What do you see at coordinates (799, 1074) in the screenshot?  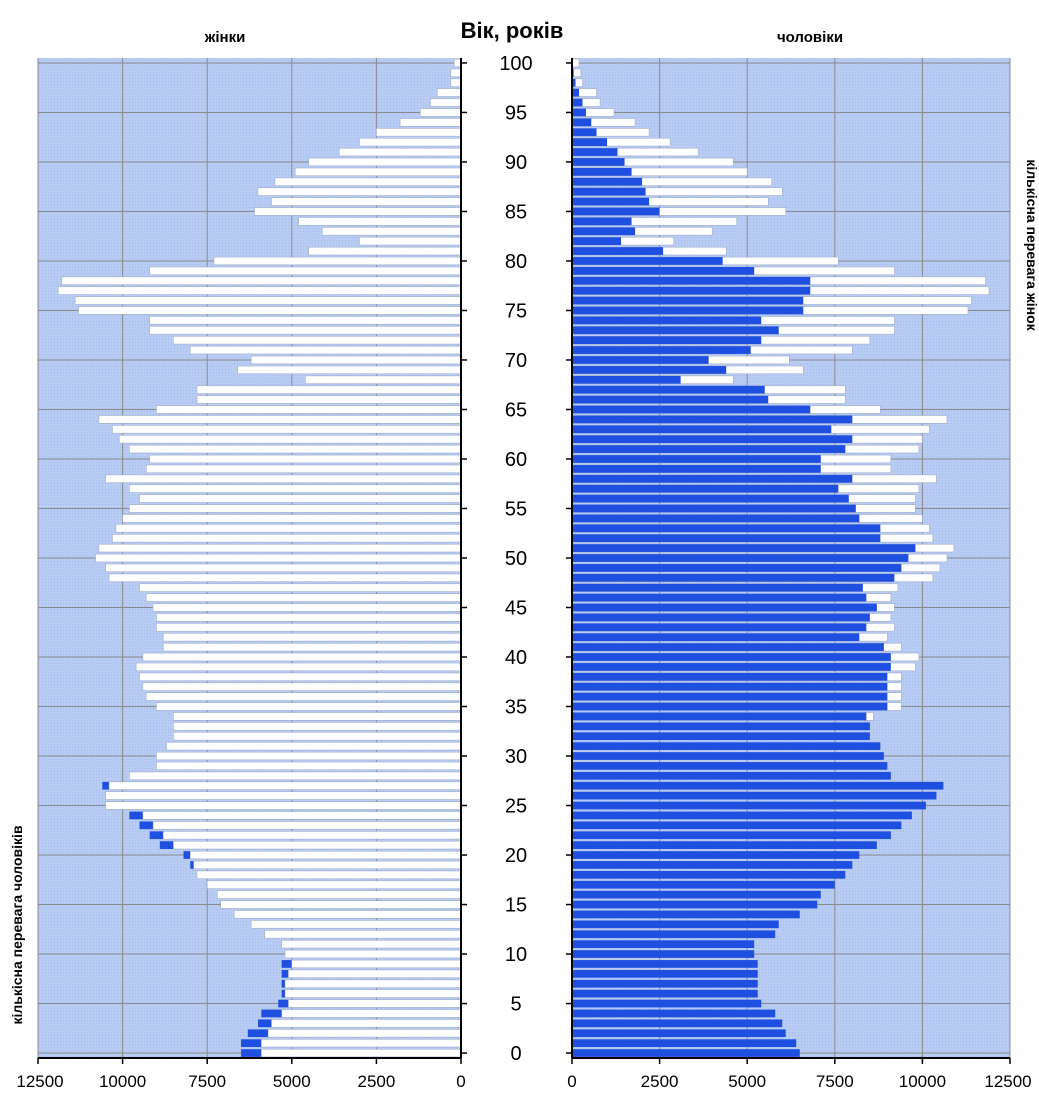 I see `right-x-ticks: 0 2500 5000 7500 10000 12500` at bounding box center [799, 1074].